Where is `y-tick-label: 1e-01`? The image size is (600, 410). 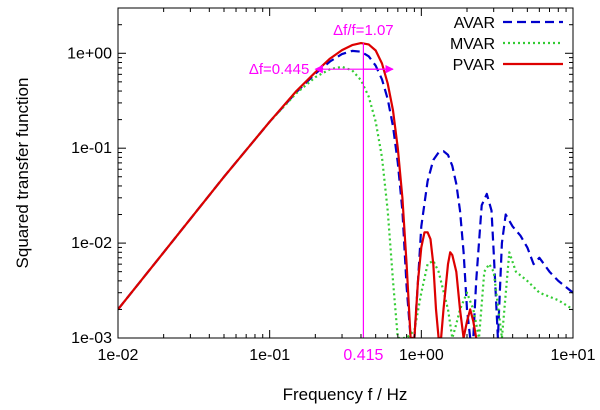 y-tick-label: 1e-01 is located at coordinates (91, 148).